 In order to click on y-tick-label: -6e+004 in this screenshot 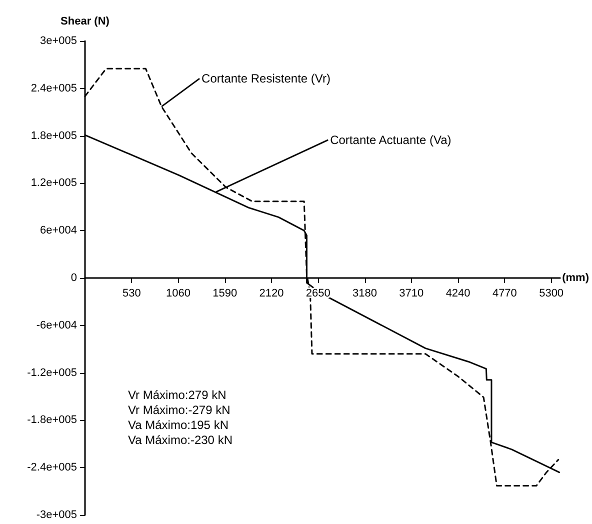, I will do `click(56, 325)`.